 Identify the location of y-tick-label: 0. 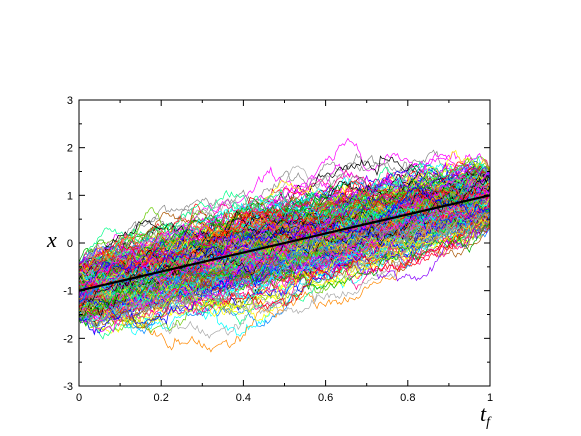
(70, 244).